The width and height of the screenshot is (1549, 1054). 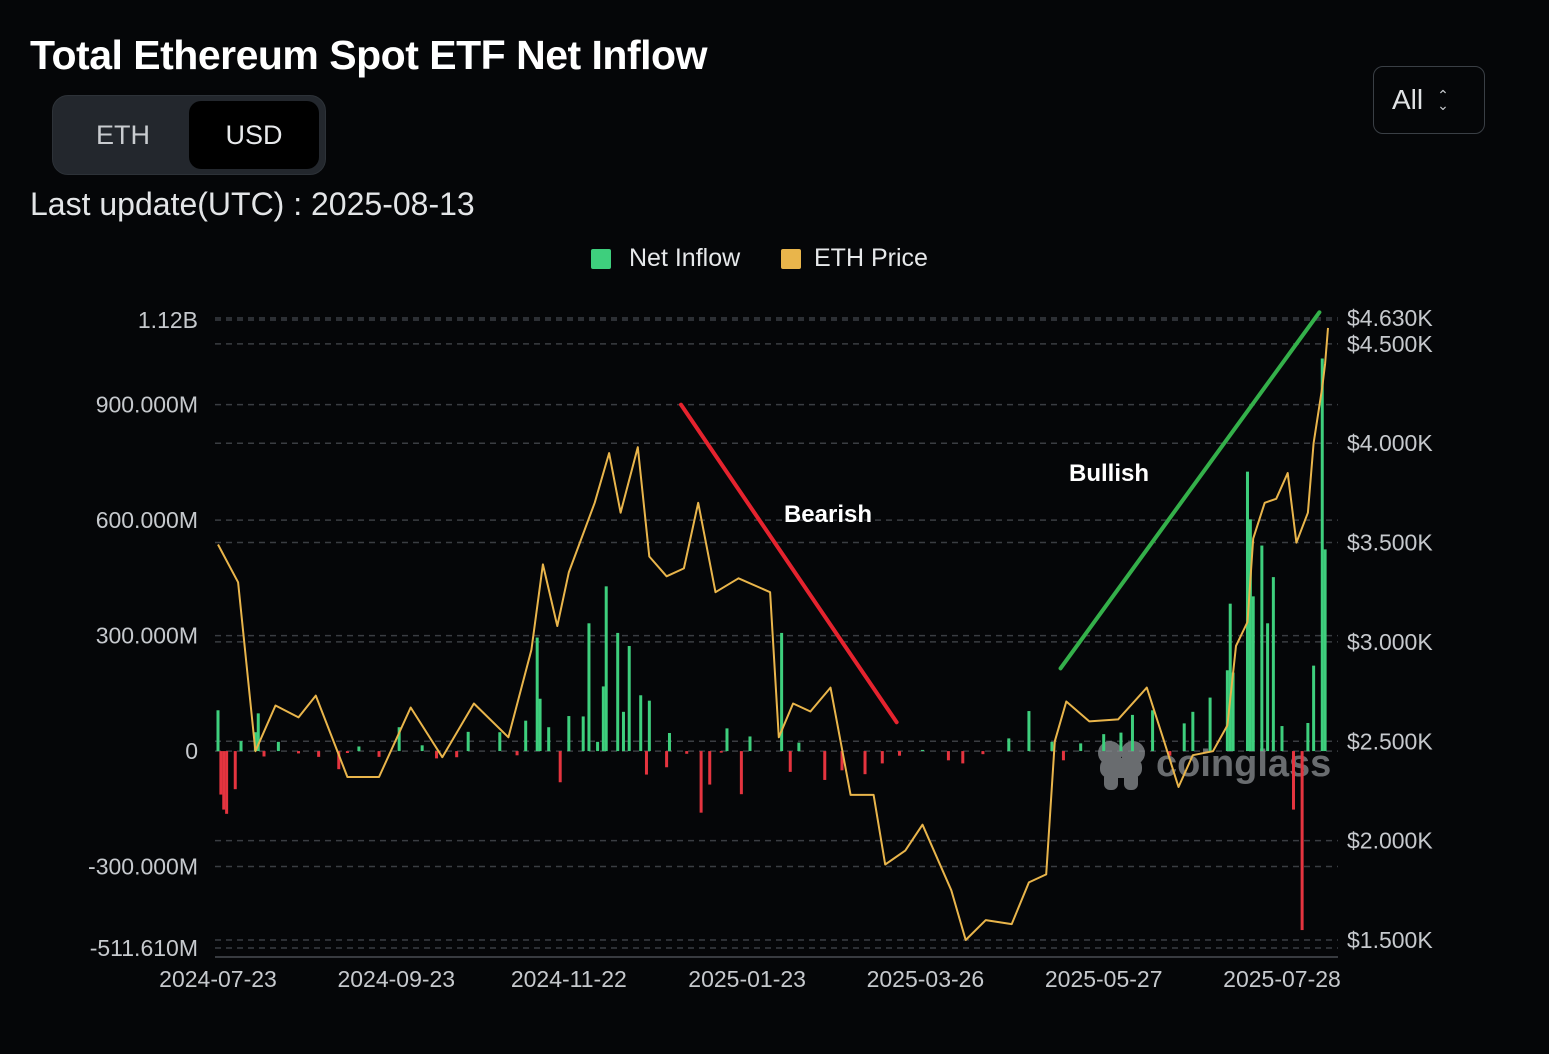 I want to click on bullish-label: Bullish, so click(x=1109, y=473).